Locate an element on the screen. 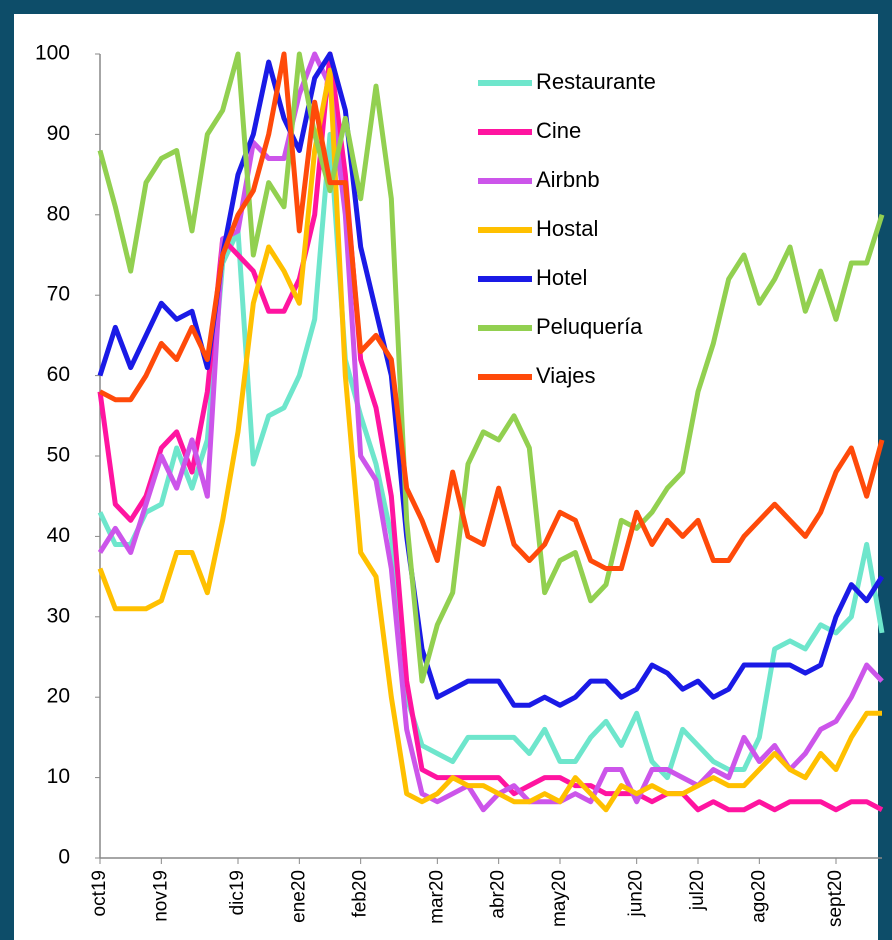  y-tick-label: 50 is located at coordinates (58, 455).